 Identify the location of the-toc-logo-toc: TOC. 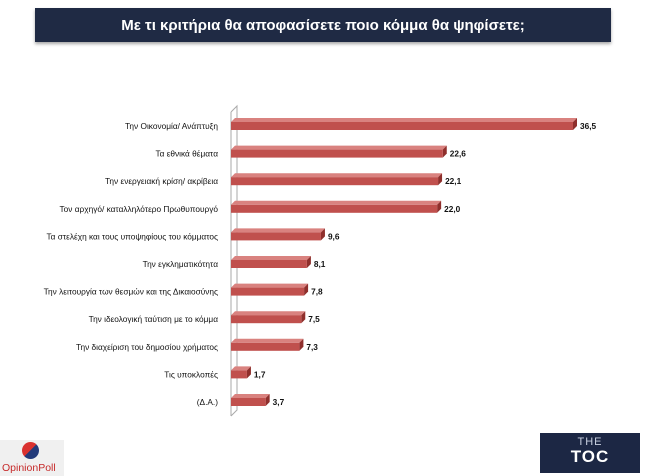
(590, 456).